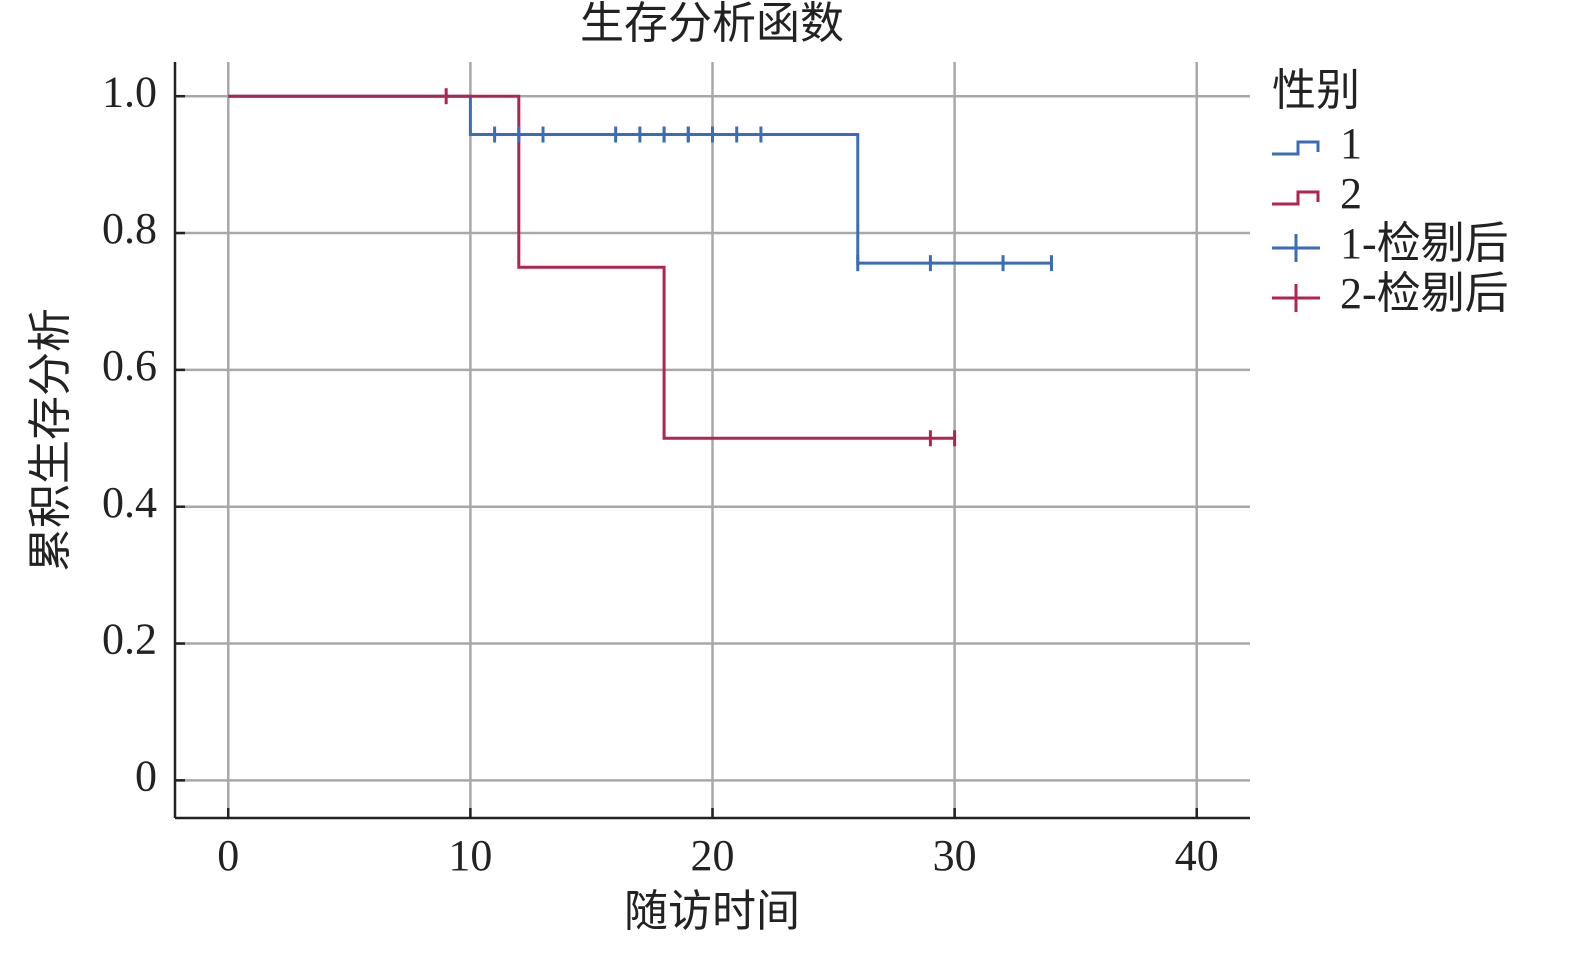  What do you see at coordinates (712, 911) in the screenshot?
I see `x-axis-label: 随访时间` at bounding box center [712, 911].